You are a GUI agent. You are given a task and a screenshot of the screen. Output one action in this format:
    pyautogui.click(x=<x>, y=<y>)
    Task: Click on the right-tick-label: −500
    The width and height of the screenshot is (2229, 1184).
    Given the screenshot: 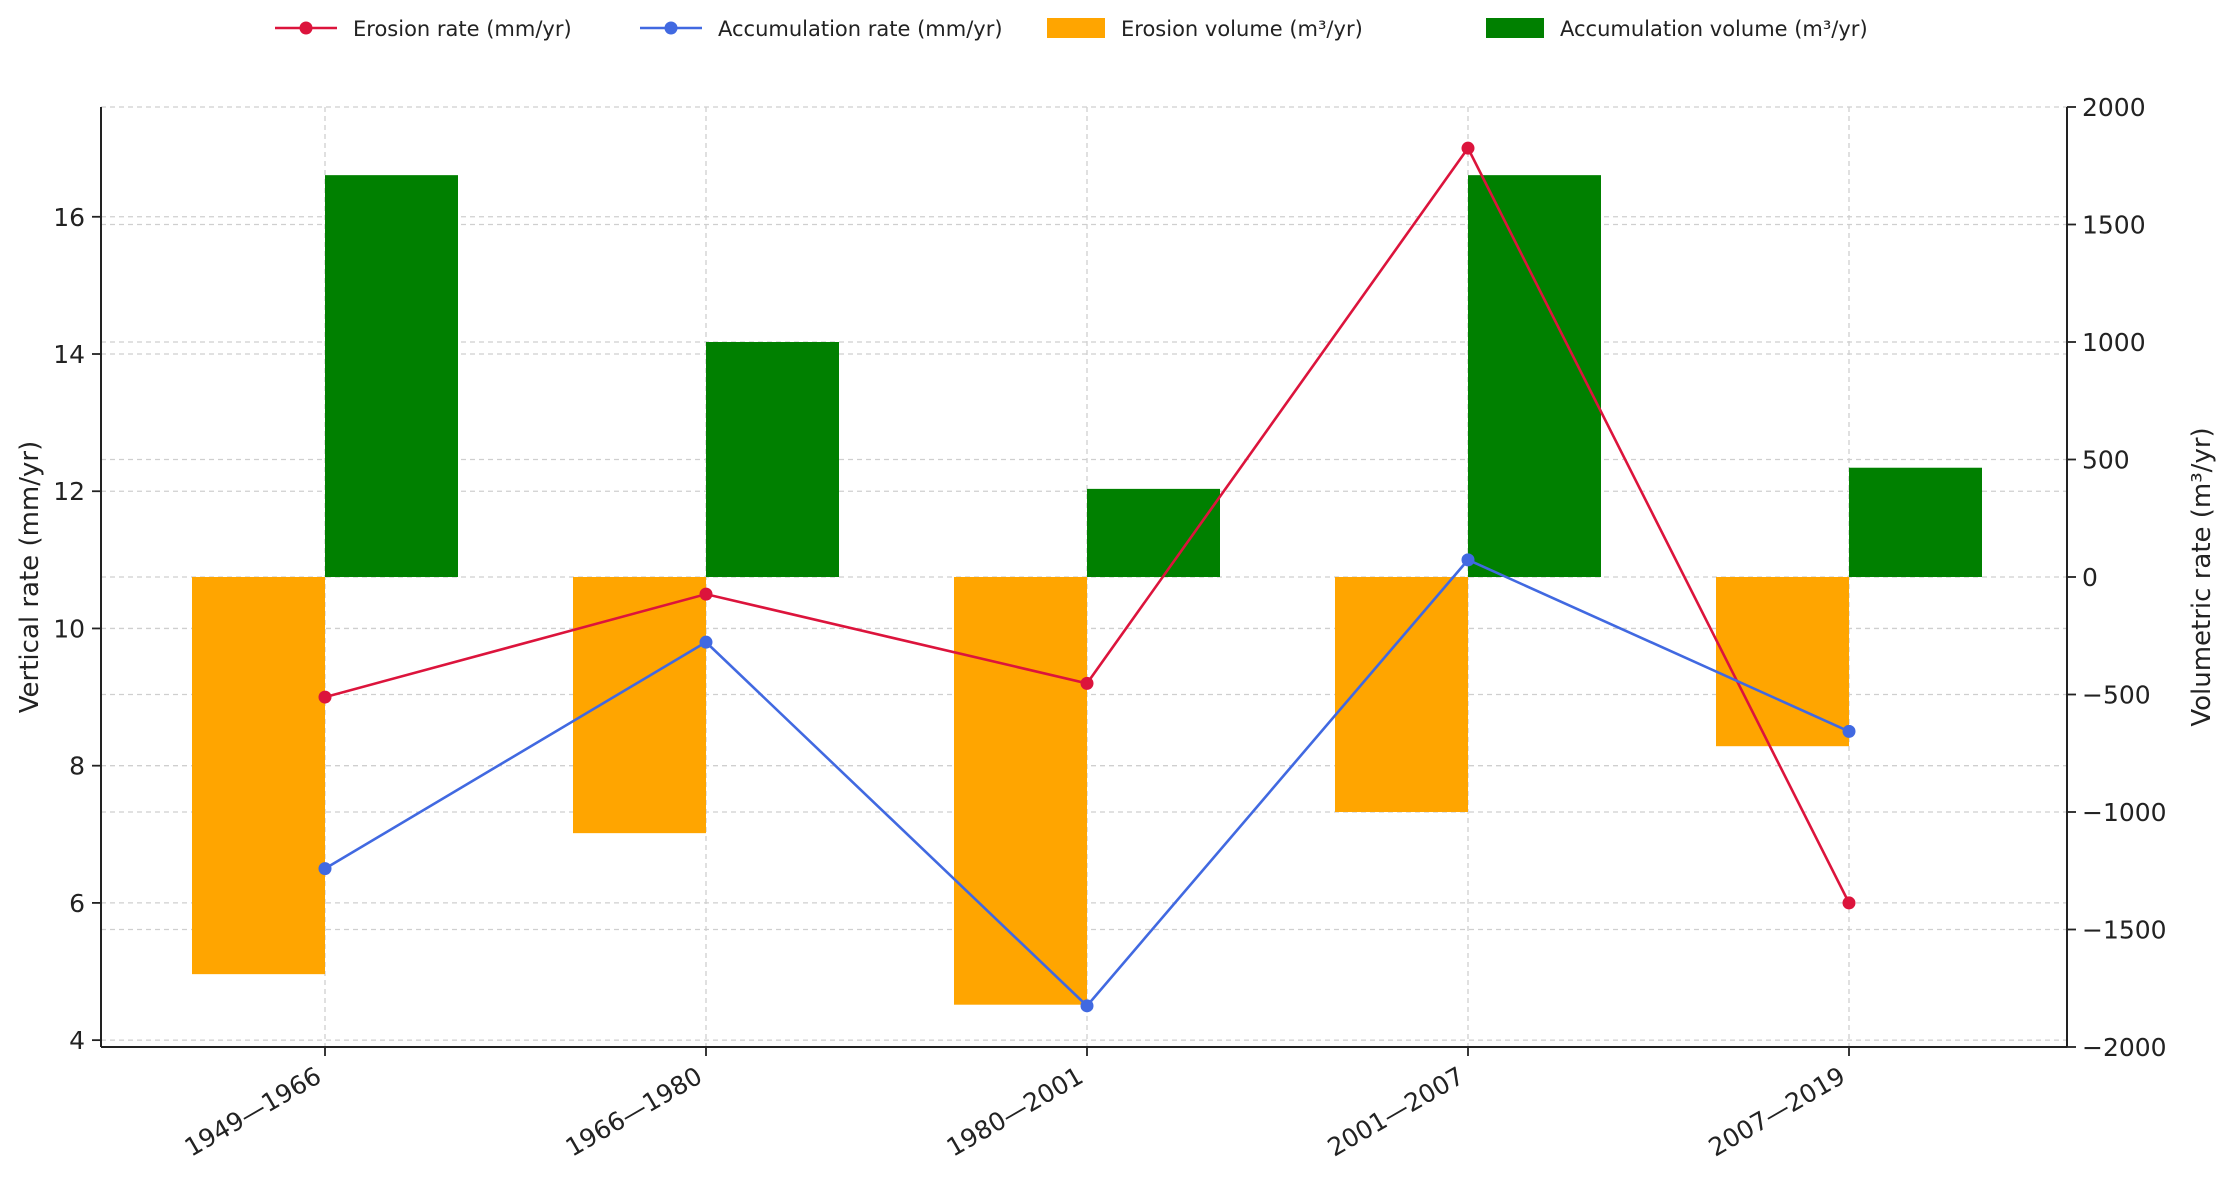 What is the action you would take?
    pyautogui.click(x=2116, y=695)
    